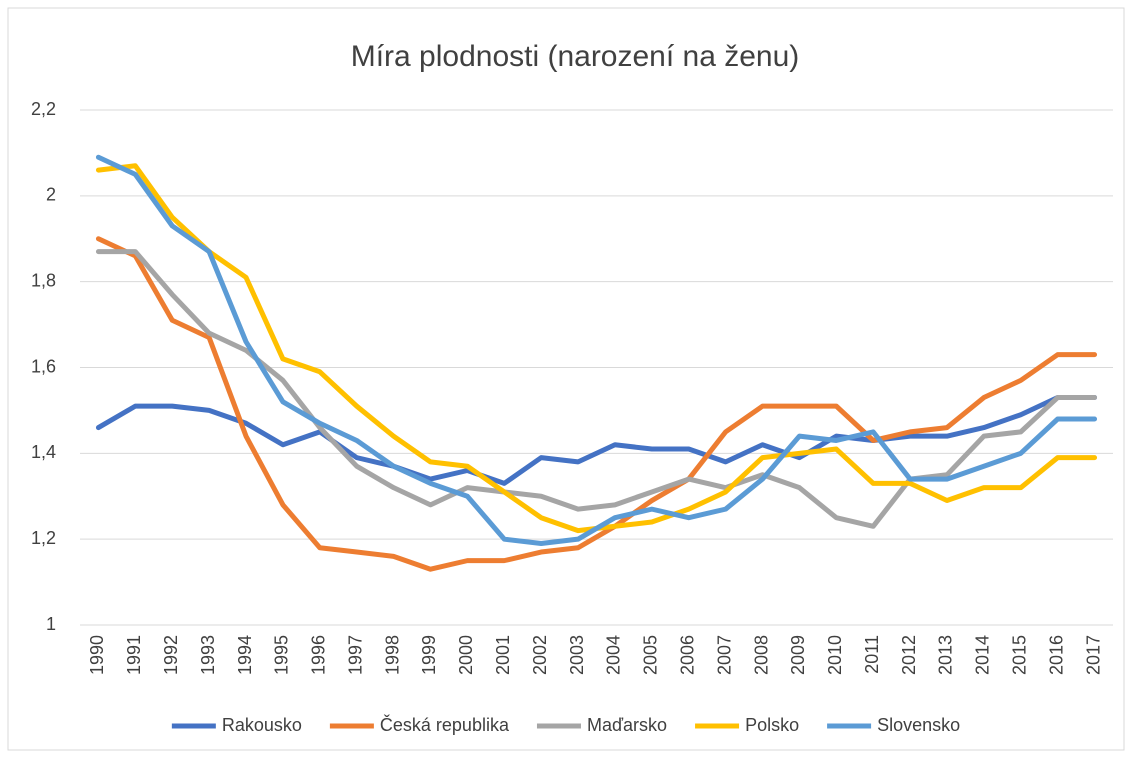 The image size is (1132, 765). What do you see at coordinates (687, 655) in the screenshot?
I see `x-tick-label: 2006` at bounding box center [687, 655].